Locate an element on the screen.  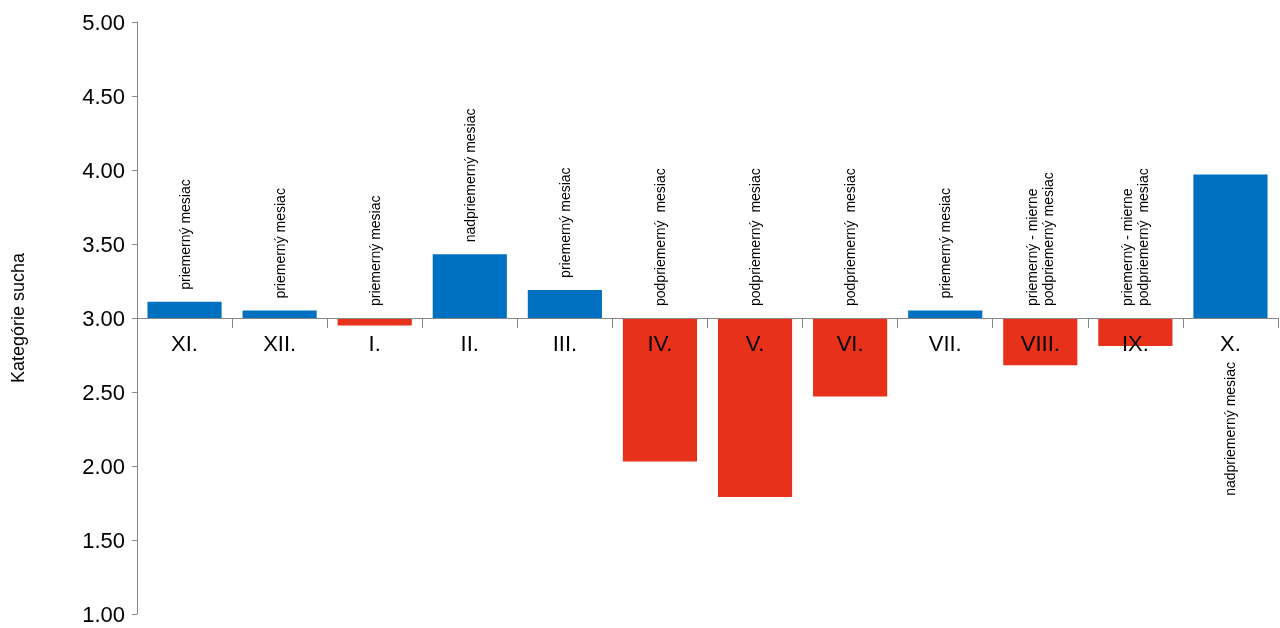
x-tick-label: X. is located at coordinates (1230, 343).